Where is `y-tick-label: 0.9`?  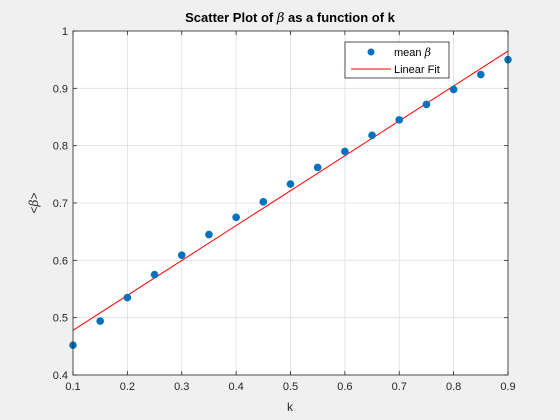
y-tick-label: 0.9 is located at coordinates (60, 89).